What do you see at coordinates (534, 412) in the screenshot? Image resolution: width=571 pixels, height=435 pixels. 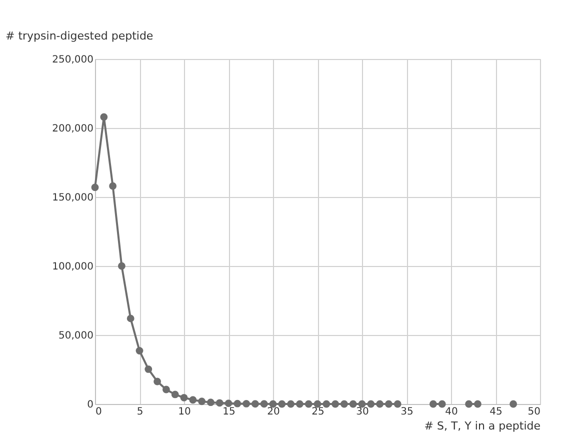 I see `x-tick-label: 50` at bounding box center [534, 412].